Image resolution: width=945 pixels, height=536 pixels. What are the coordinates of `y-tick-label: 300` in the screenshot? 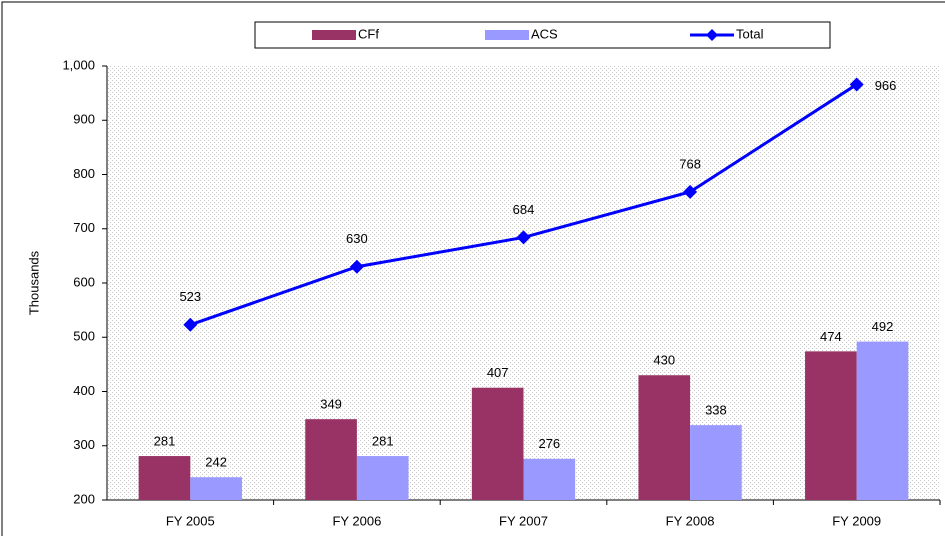 It's located at (84, 444).